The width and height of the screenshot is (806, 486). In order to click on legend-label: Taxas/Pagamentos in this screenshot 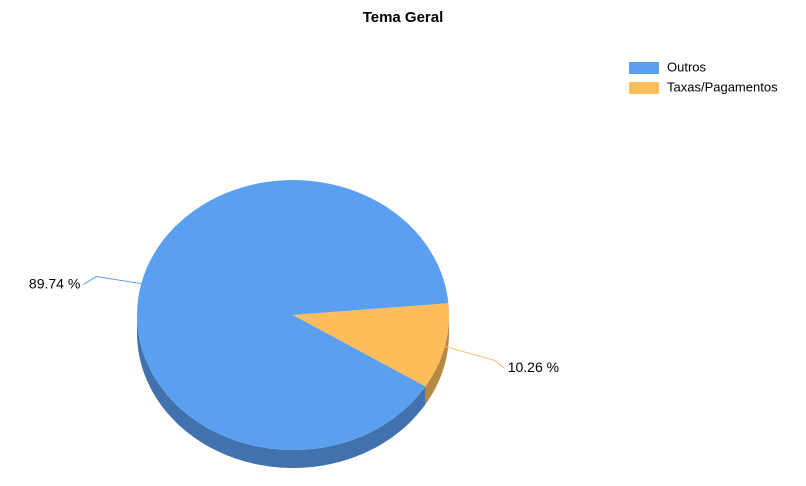, I will do `click(722, 86)`.